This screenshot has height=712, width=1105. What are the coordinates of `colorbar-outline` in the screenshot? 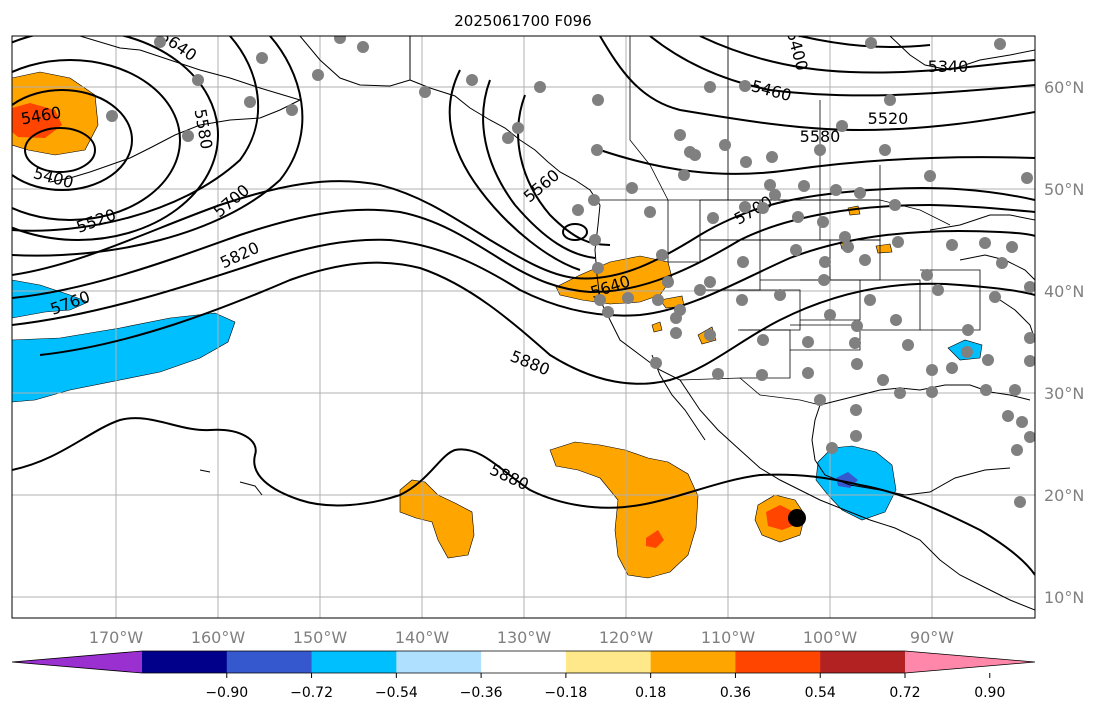 It's located at (523, 662).